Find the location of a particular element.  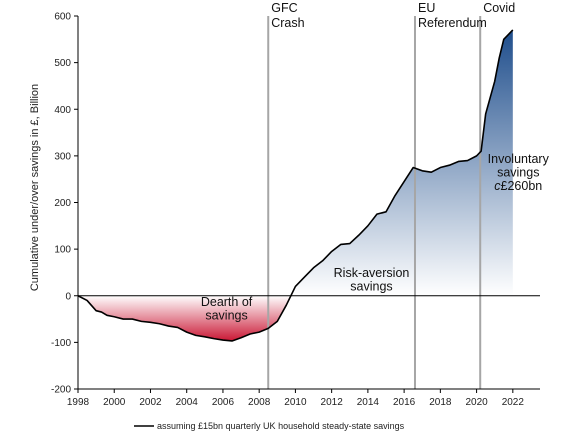

y-tick-label: 400 is located at coordinates (62, 110).